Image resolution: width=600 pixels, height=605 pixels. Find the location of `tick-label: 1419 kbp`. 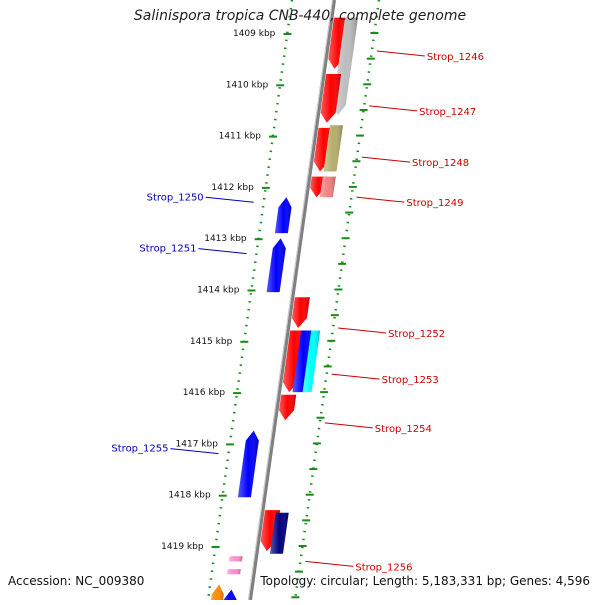

tick-label: 1419 kbp is located at coordinates (182, 547).